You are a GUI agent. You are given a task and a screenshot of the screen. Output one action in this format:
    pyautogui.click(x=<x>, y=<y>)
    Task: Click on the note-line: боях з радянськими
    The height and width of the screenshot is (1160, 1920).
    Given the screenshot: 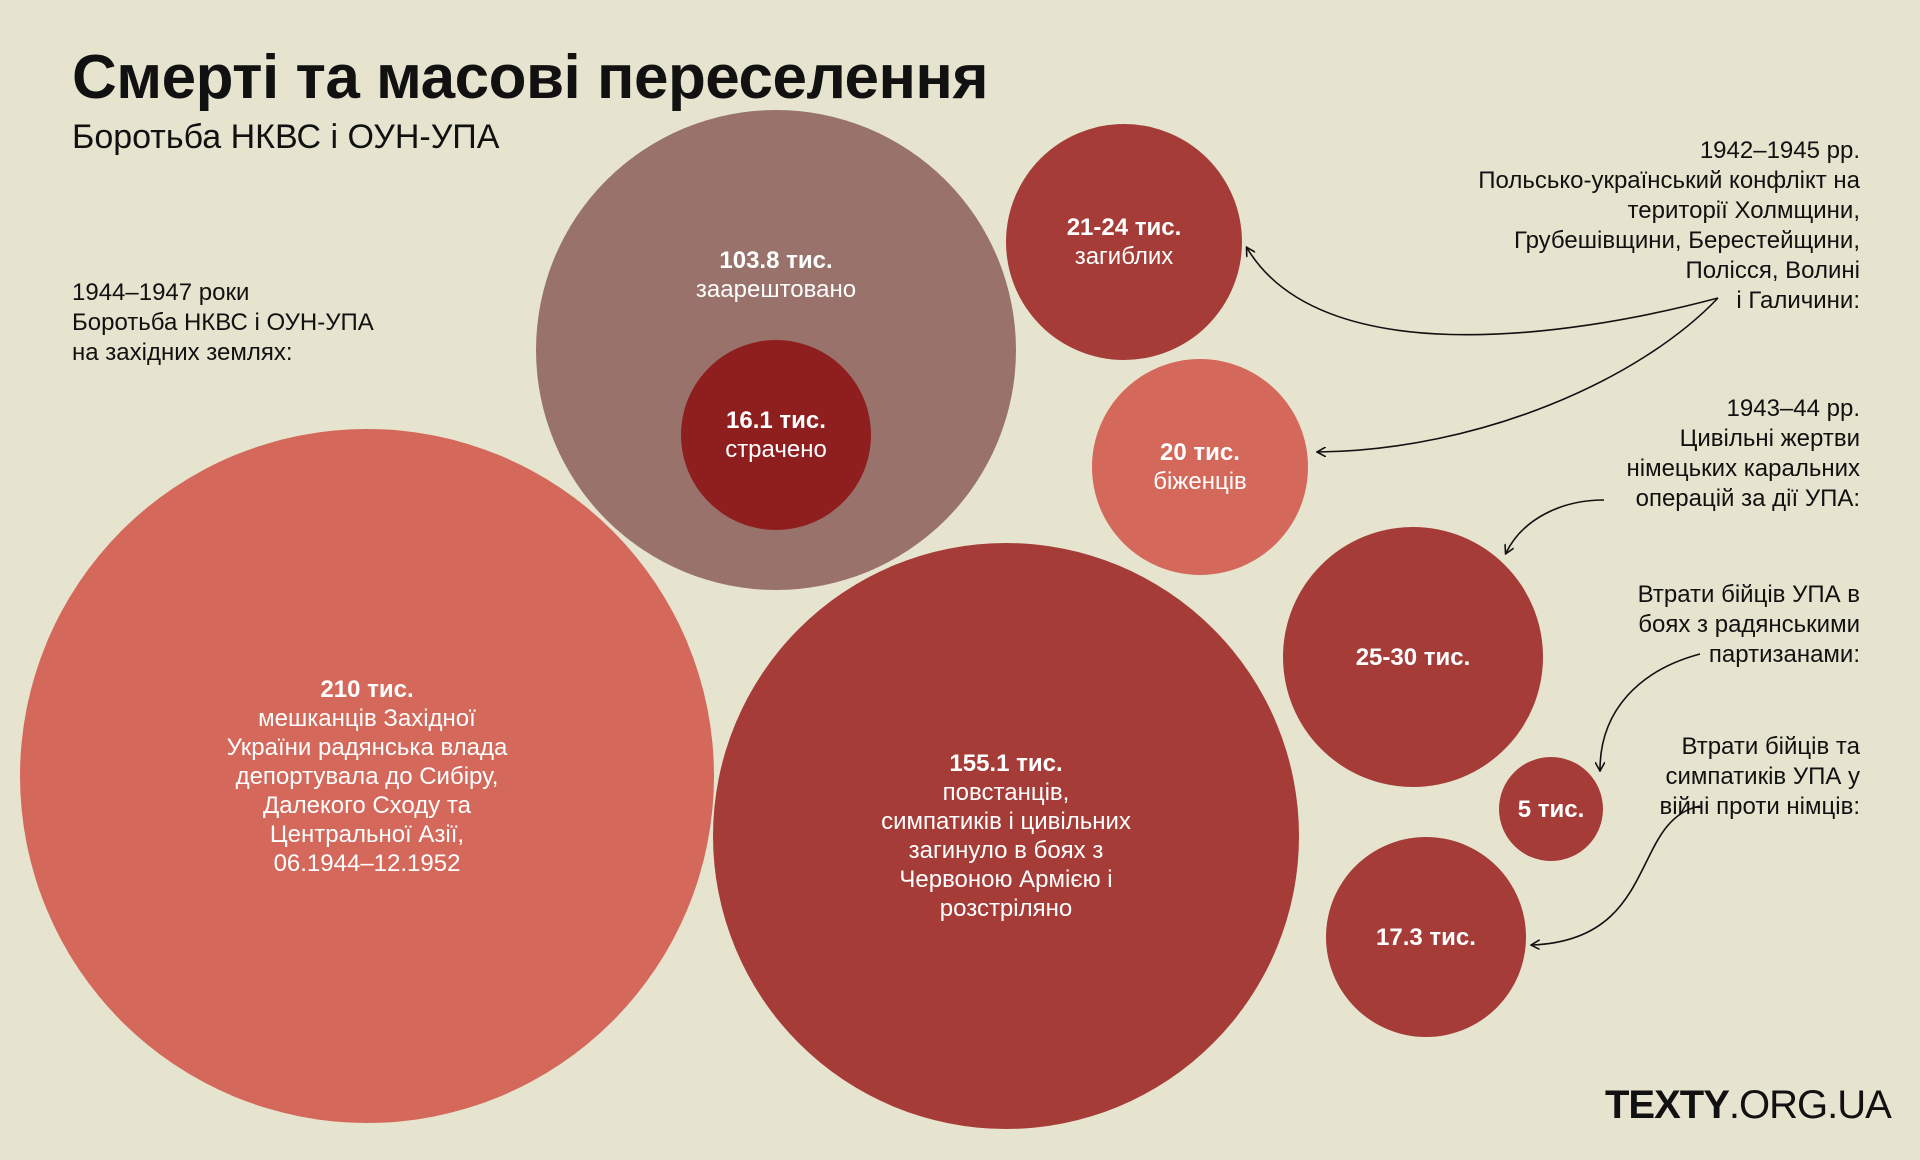 What is the action you would take?
    pyautogui.click(x=1749, y=624)
    